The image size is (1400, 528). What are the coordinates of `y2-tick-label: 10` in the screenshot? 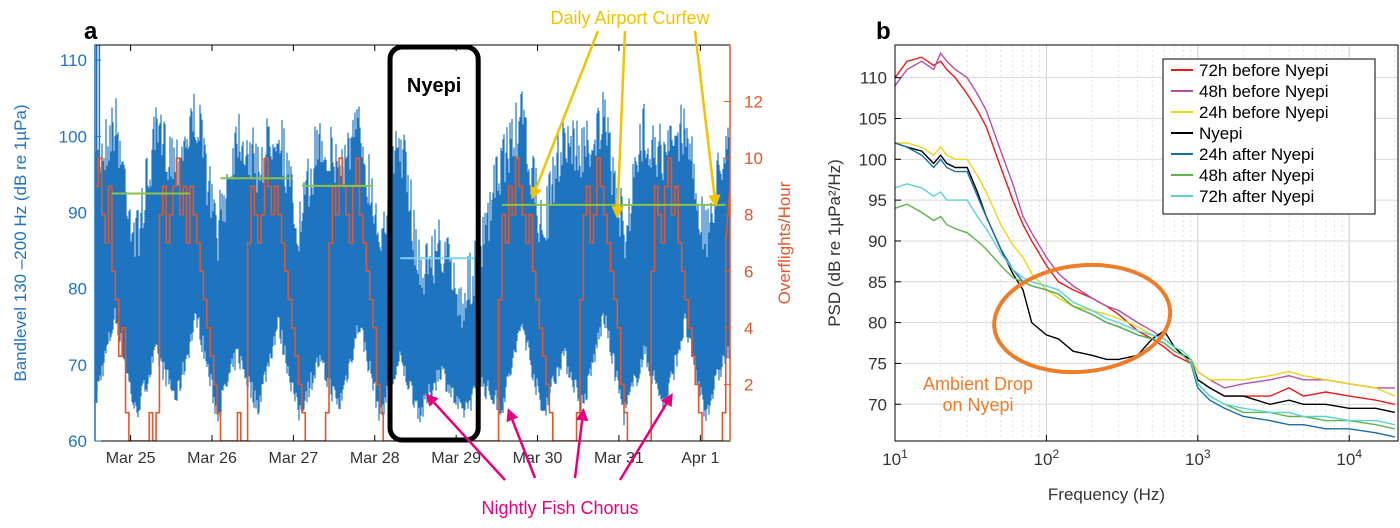 It's located at (753, 158).